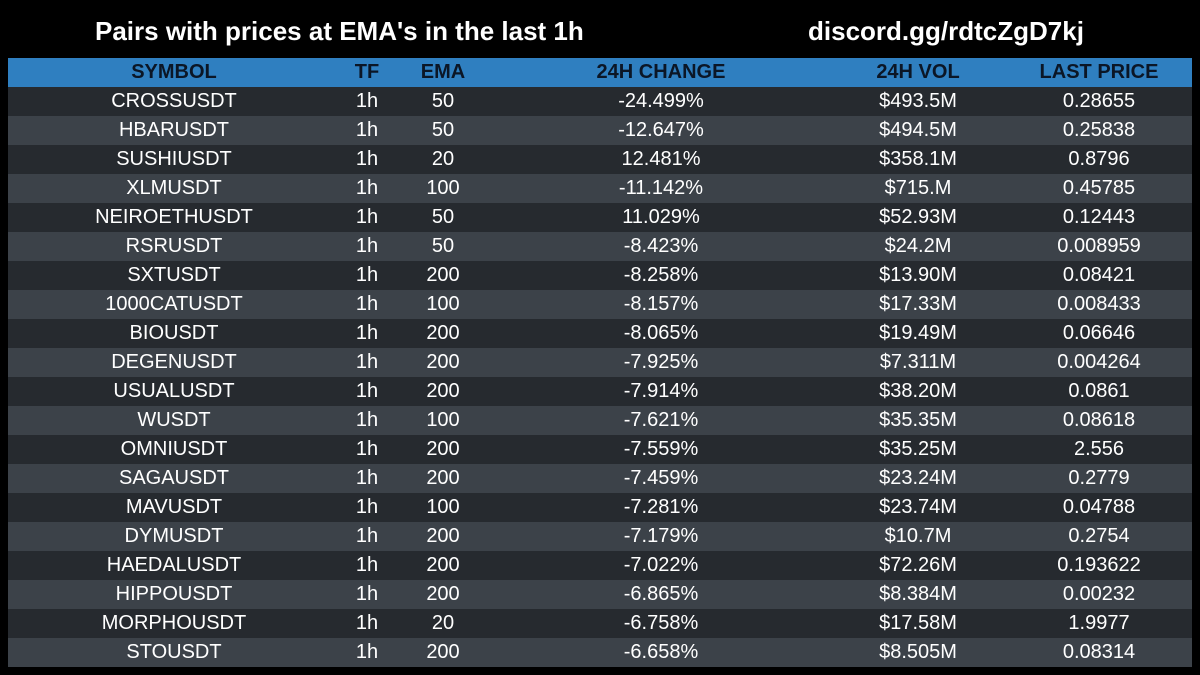 The width and height of the screenshot is (1200, 675). I want to click on volume-cell: $8.384M, so click(918, 594).